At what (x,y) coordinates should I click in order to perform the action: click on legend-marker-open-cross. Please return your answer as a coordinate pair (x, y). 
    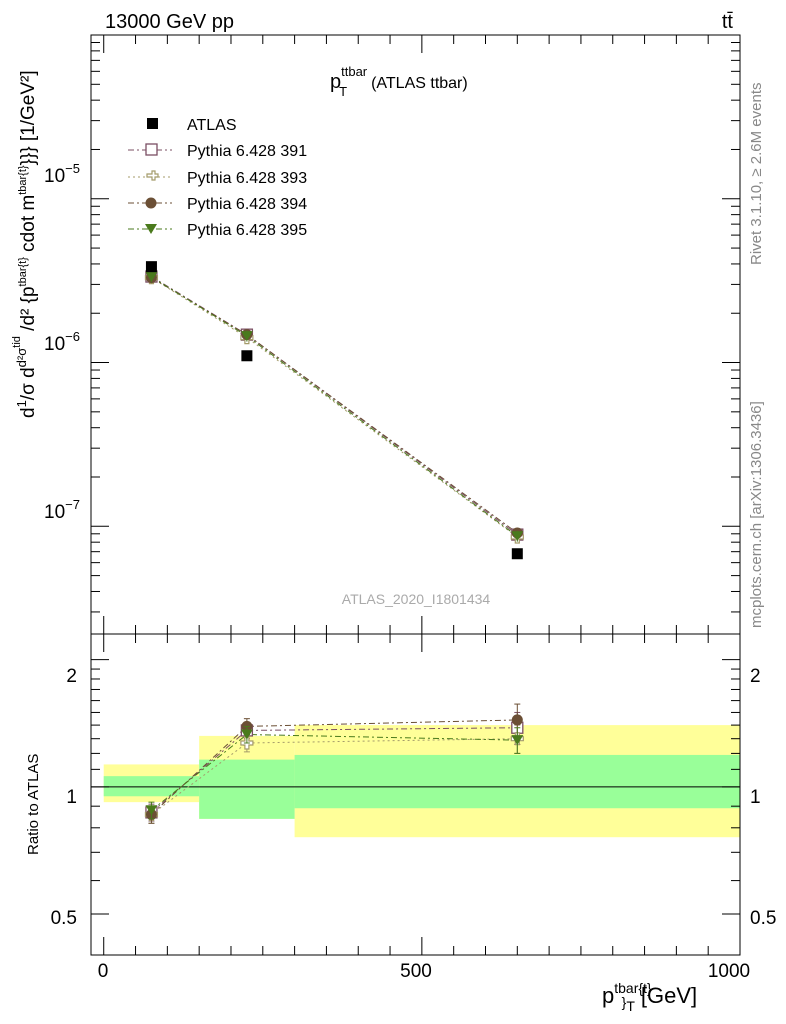
    Looking at the image, I should click on (152, 175).